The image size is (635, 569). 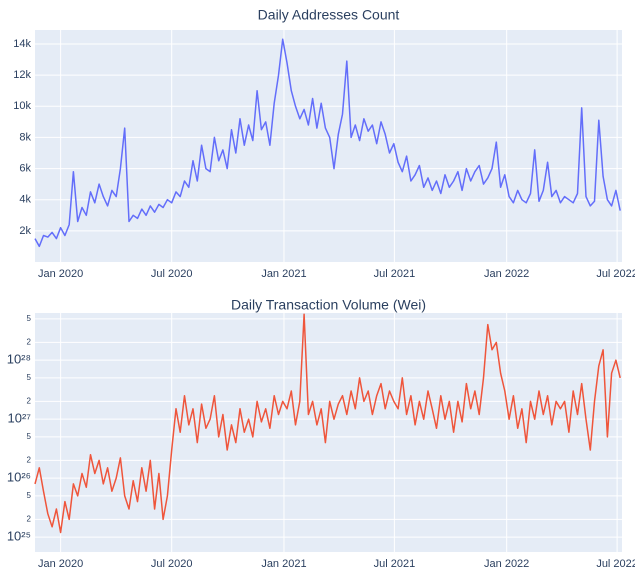 What do you see at coordinates (19, 536) in the screenshot?
I see `y-tick-label: 10²⁵` at bounding box center [19, 536].